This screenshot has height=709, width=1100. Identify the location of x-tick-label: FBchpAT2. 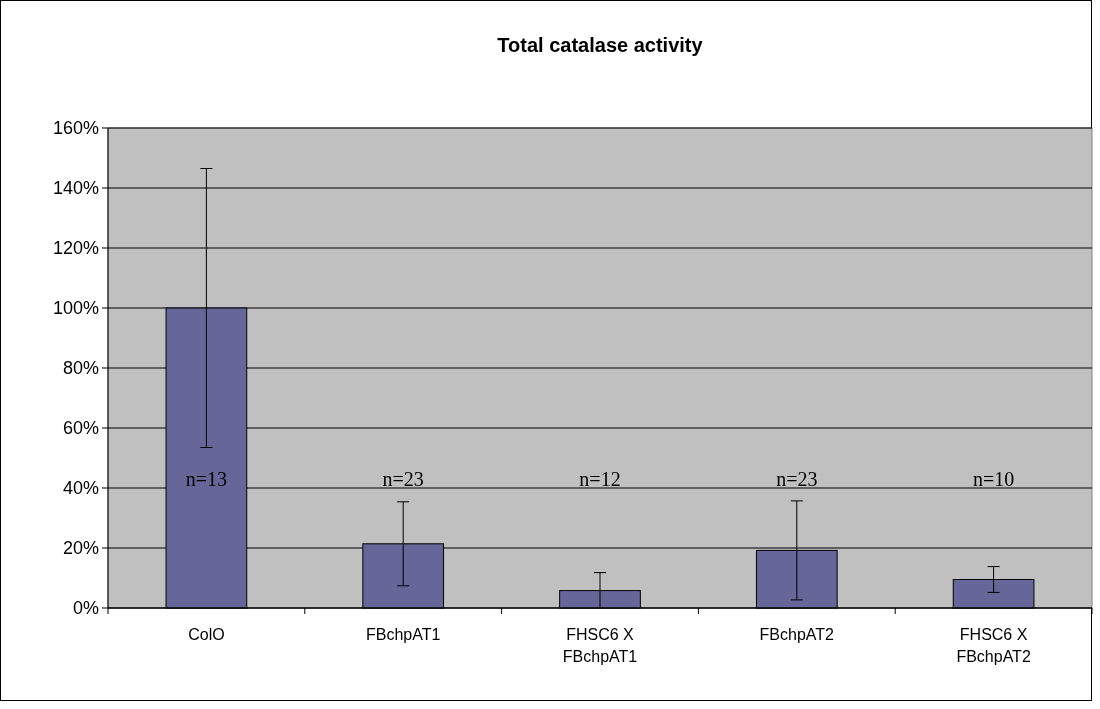
(797, 634).